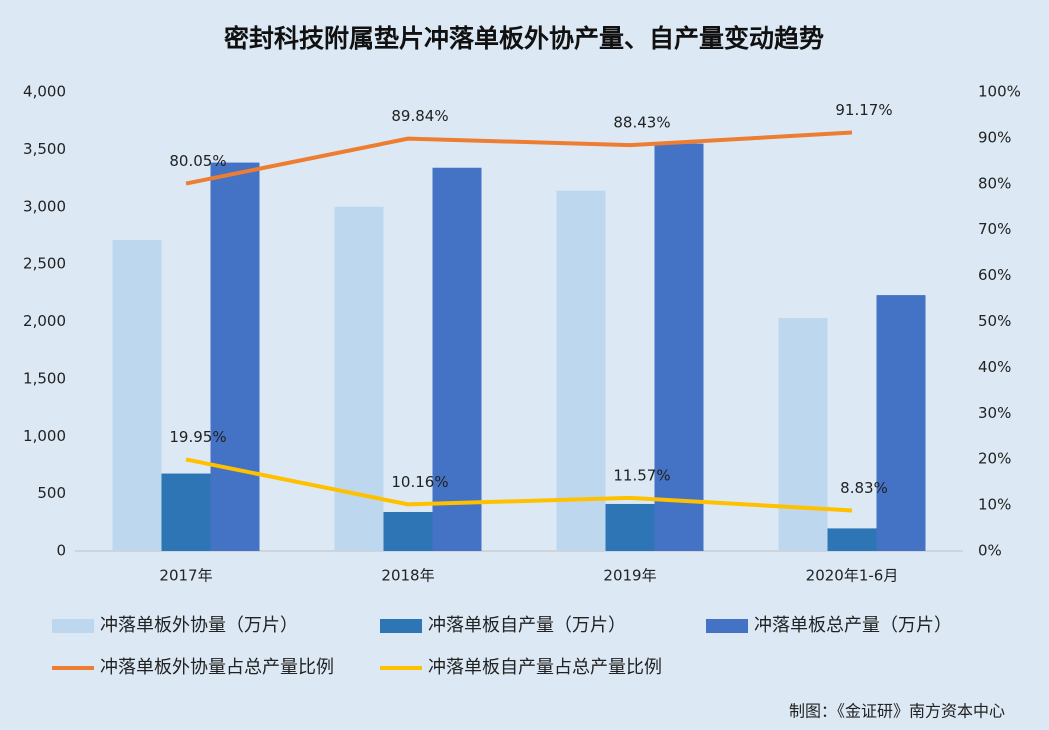  Describe the element at coordinates (864, 488) in the screenshot. I see `data-label: 8.83%` at that location.